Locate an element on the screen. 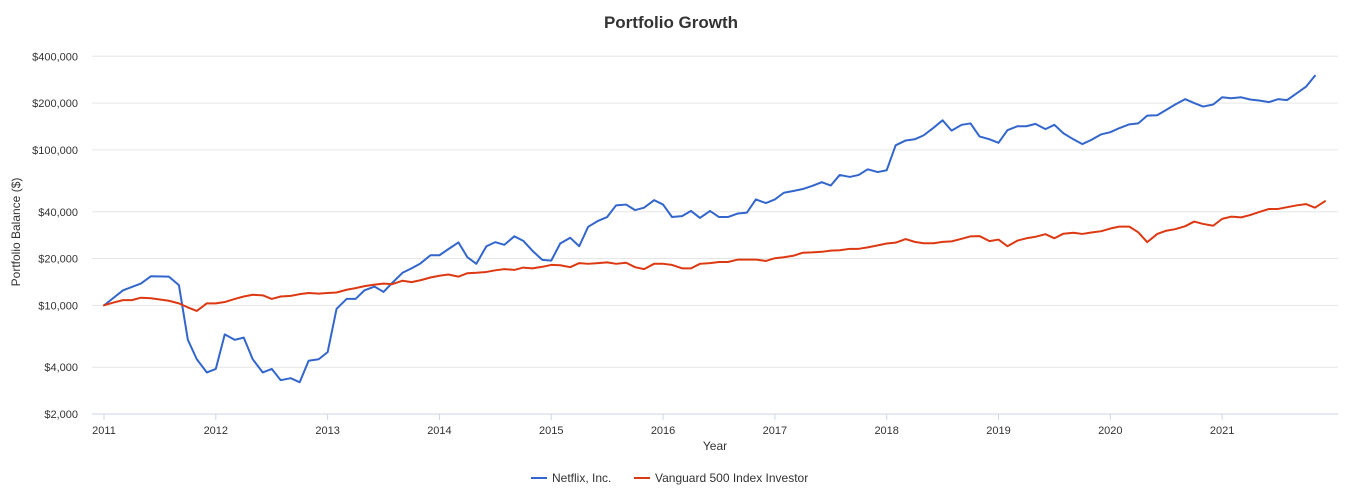  x-tick-label: 2011 is located at coordinates (104, 431).